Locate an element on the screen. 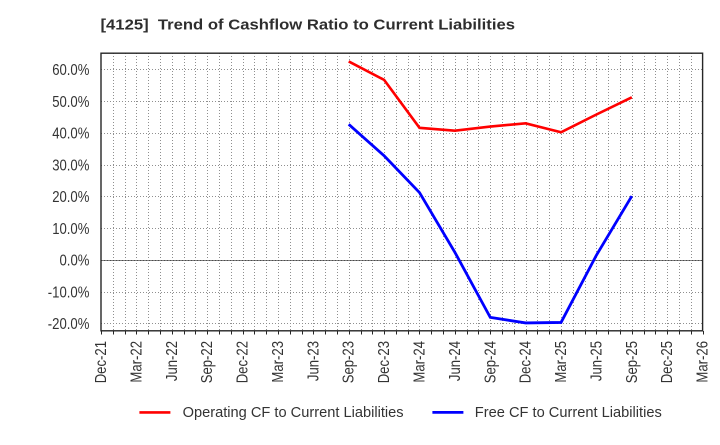 The width and height of the screenshot is (720, 445). svg-text: Mar-23 is located at coordinates (278, 362).